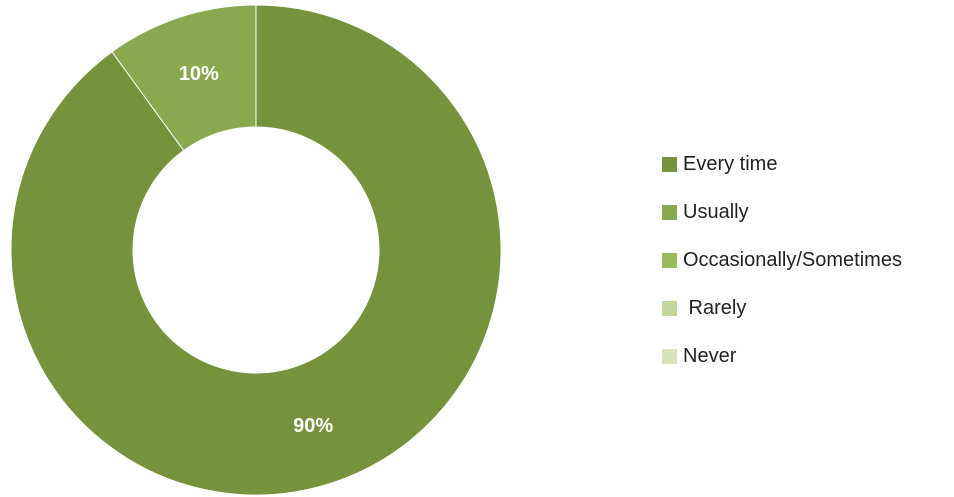  I want to click on legend-label: Occasionally/Sometimes, so click(792, 259).